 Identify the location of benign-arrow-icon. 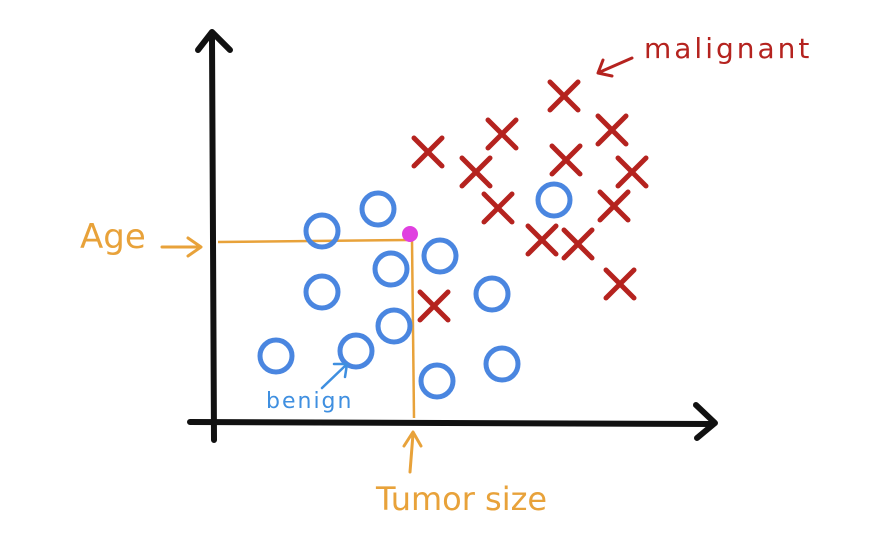
(334, 376).